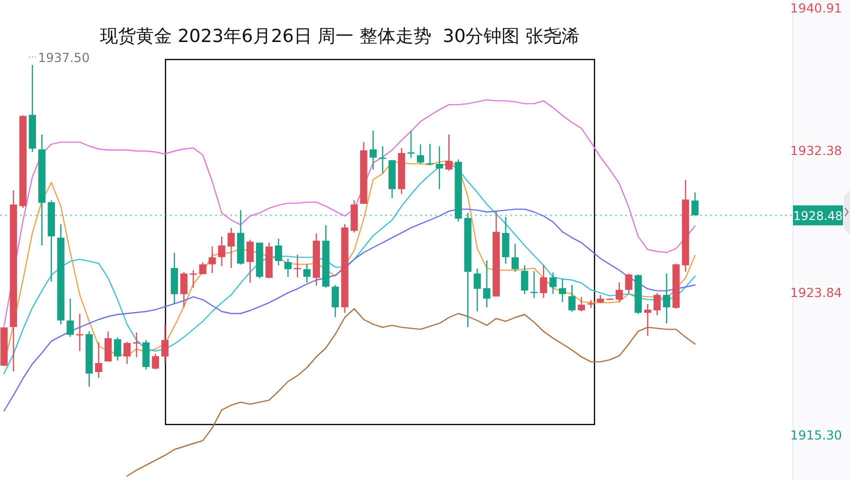 Image resolution: width=850 pixels, height=480 pixels. What do you see at coordinates (818, 215) in the screenshot?
I see `ref-line-label: 1928.48` at bounding box center [818, 215].